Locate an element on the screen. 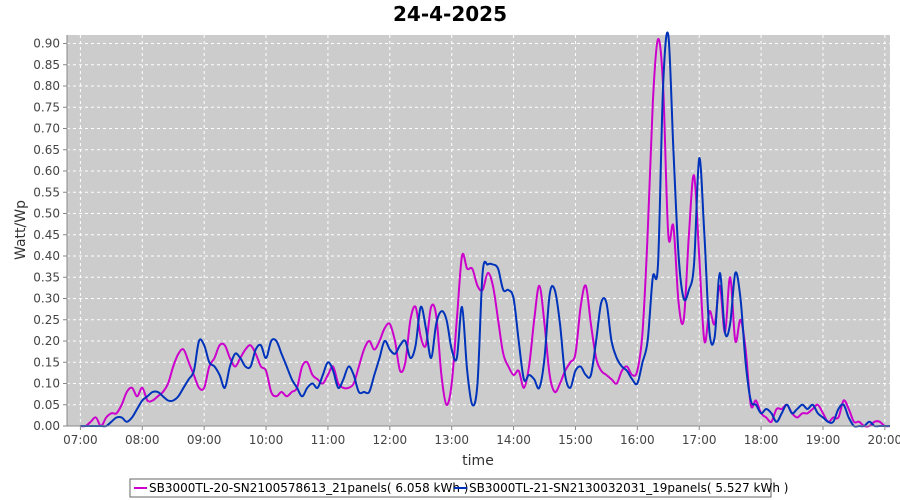 The height and width of the screenshot is (500, 900). y-tick-label: 0.55 is located at coordinates (46, 192).